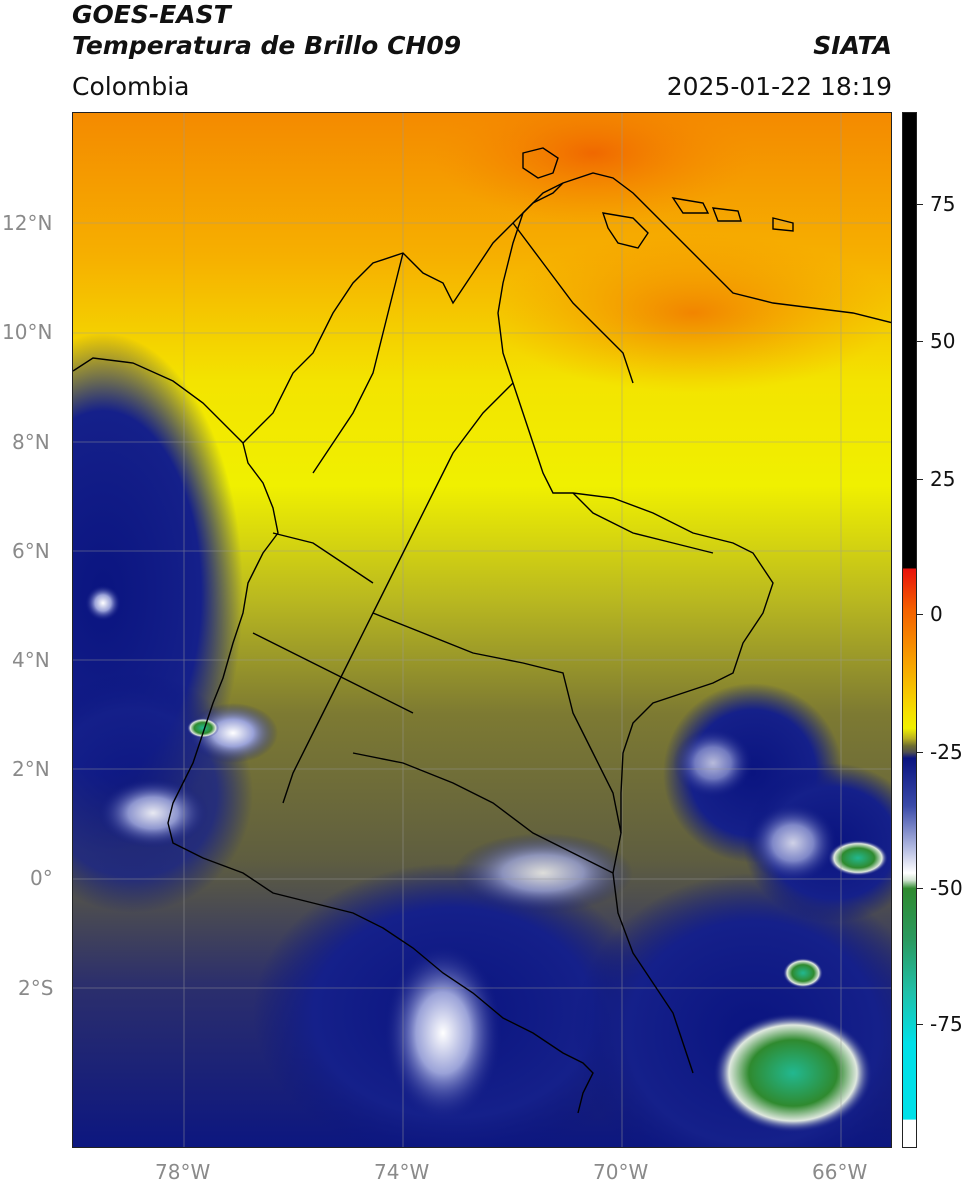 The width and height of the screenshot is (966, 1190). I want to click on colorbar, so click(909, 630).